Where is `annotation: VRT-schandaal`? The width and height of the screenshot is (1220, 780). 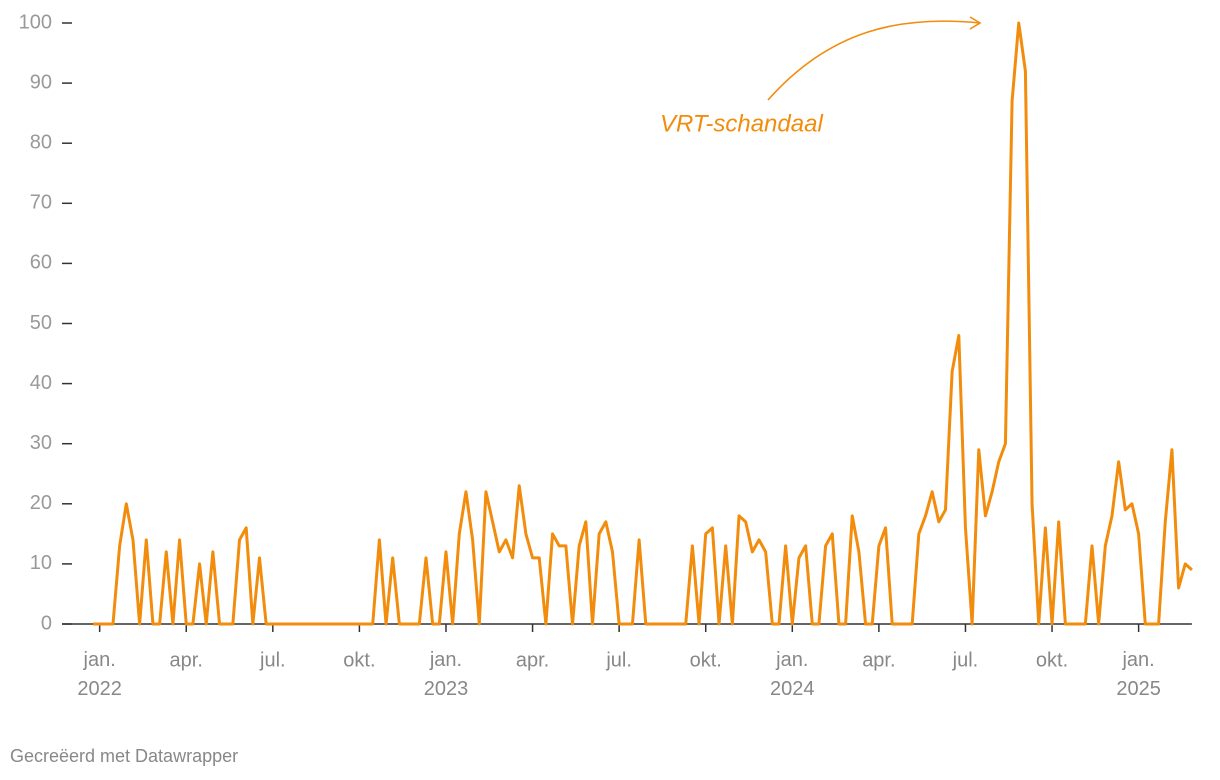
annotation: VRT-schandaal is located at coordinates (741, 123).